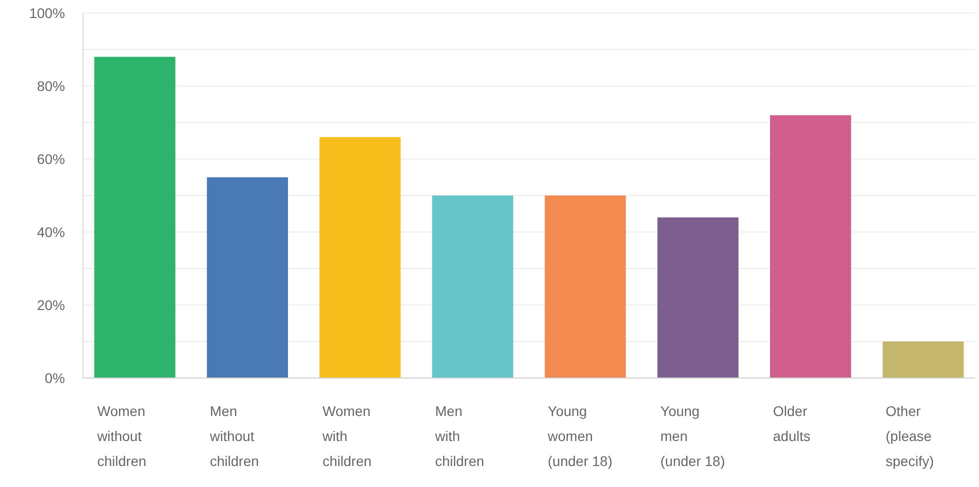  What do you see at coordinates (233, 436) in the screenshot?
I see `x-tick-label: Men without children` at bounding box center [233, 436].